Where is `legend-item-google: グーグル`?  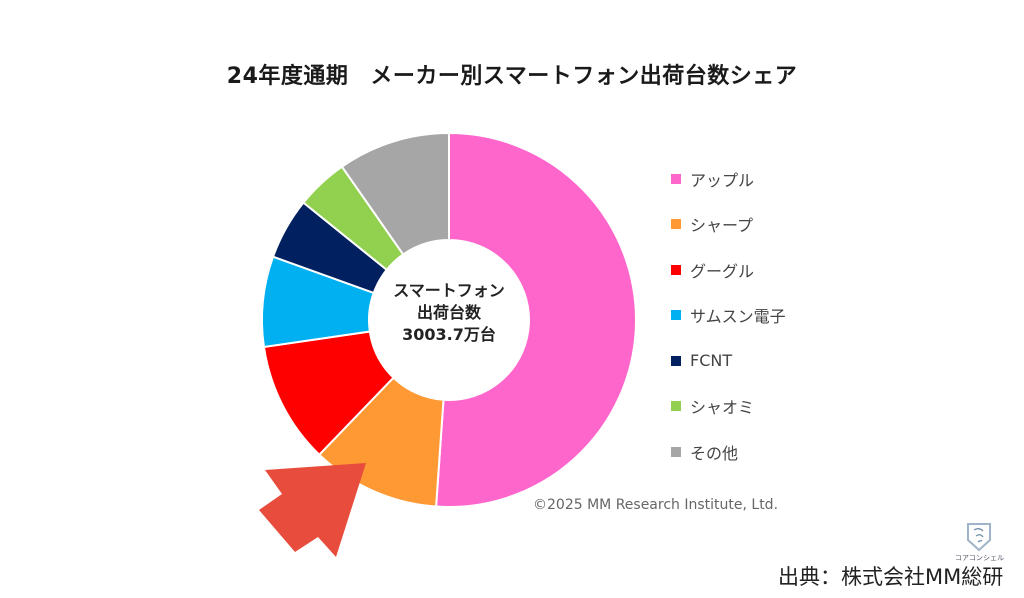
legend-item-google: グーグル is located at coordinates (728, 270).